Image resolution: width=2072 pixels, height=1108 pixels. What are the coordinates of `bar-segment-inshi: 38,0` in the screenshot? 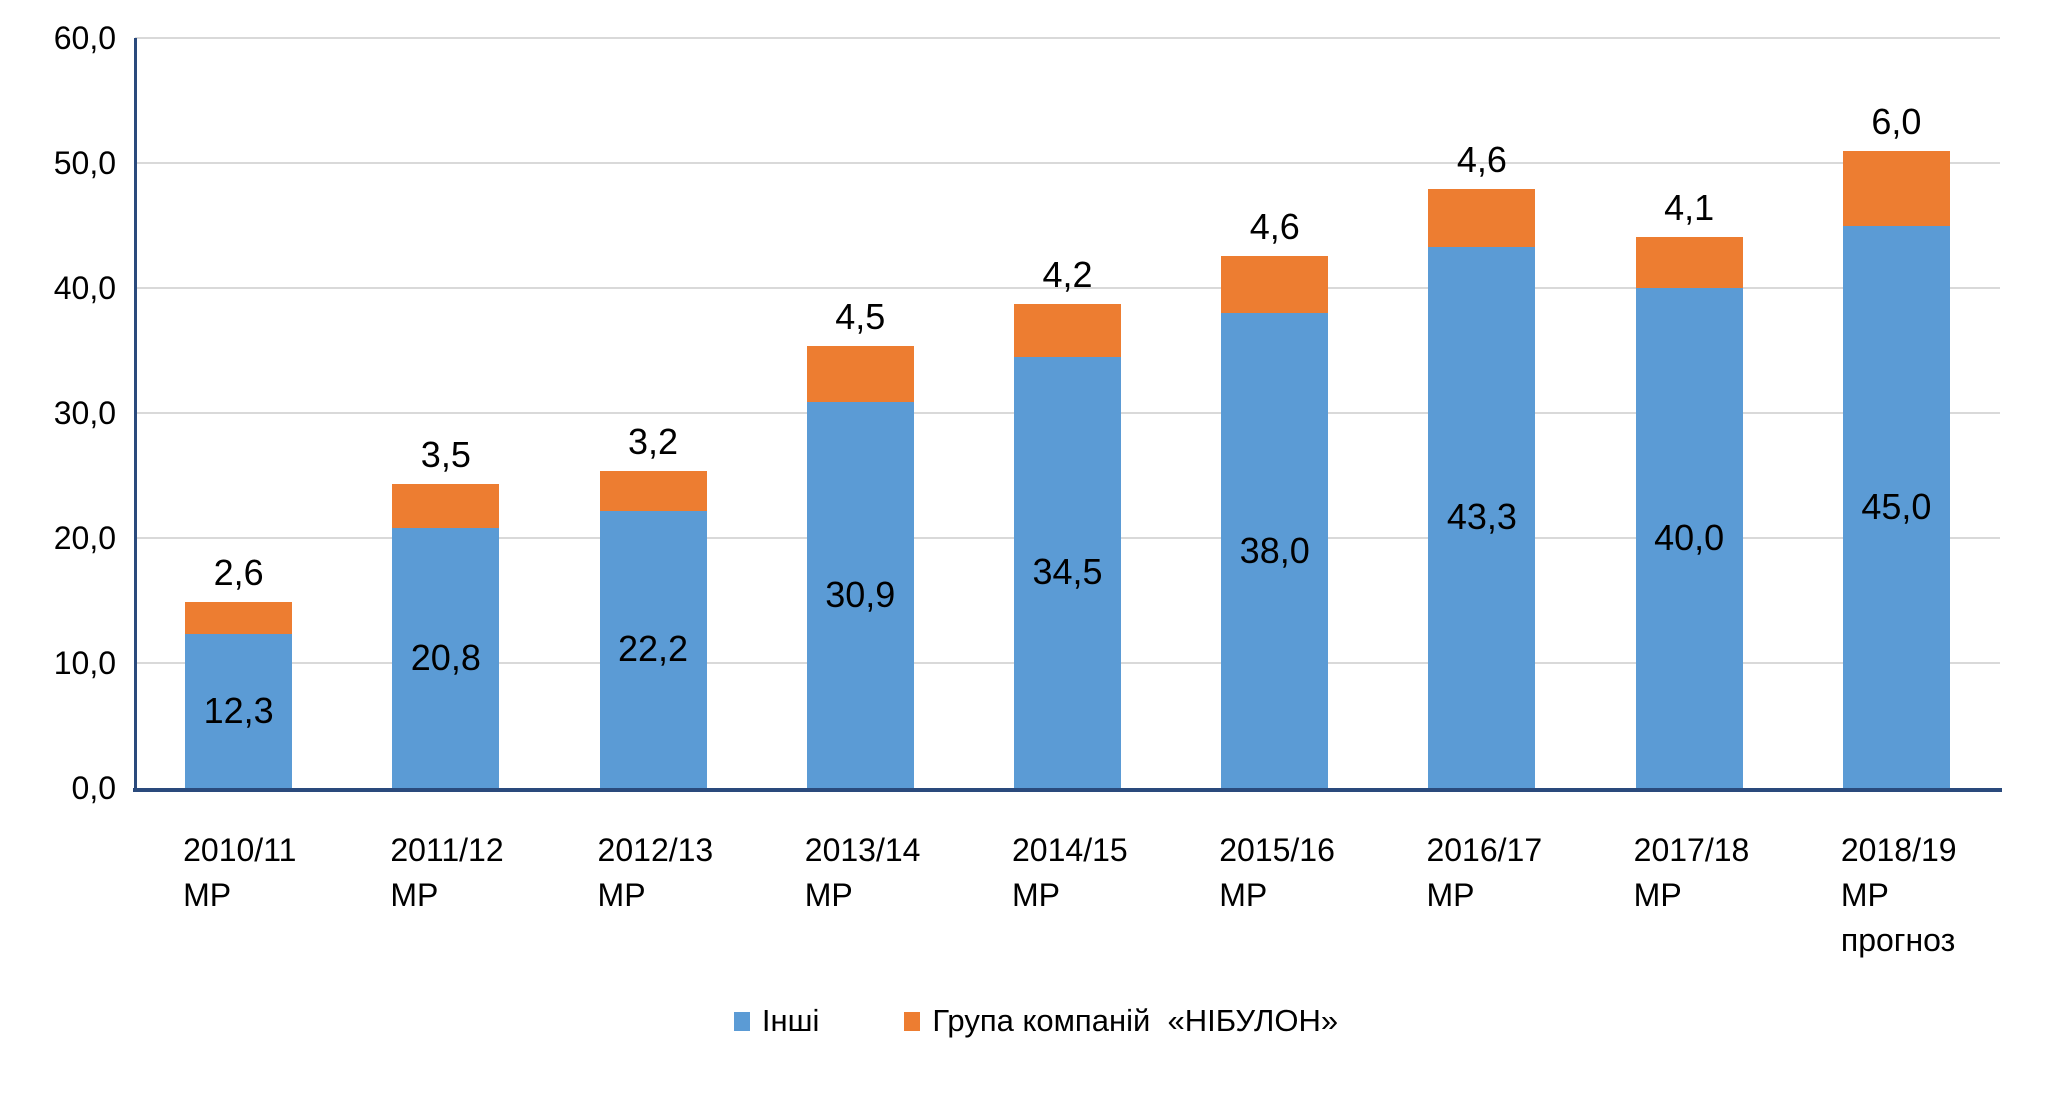 It's located at (1275, 550).